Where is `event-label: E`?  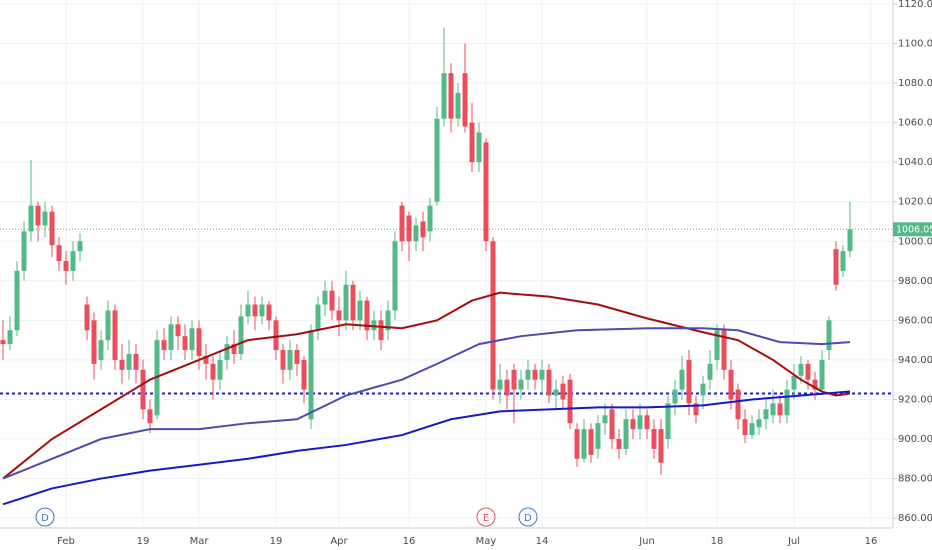
event-label: E is located at coordinates (486, 518).